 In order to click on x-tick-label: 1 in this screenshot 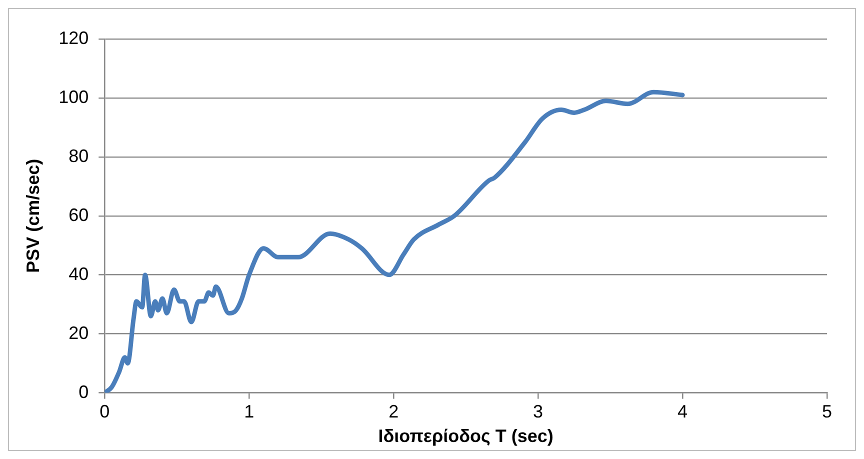, I will do `click(249, 412)`.